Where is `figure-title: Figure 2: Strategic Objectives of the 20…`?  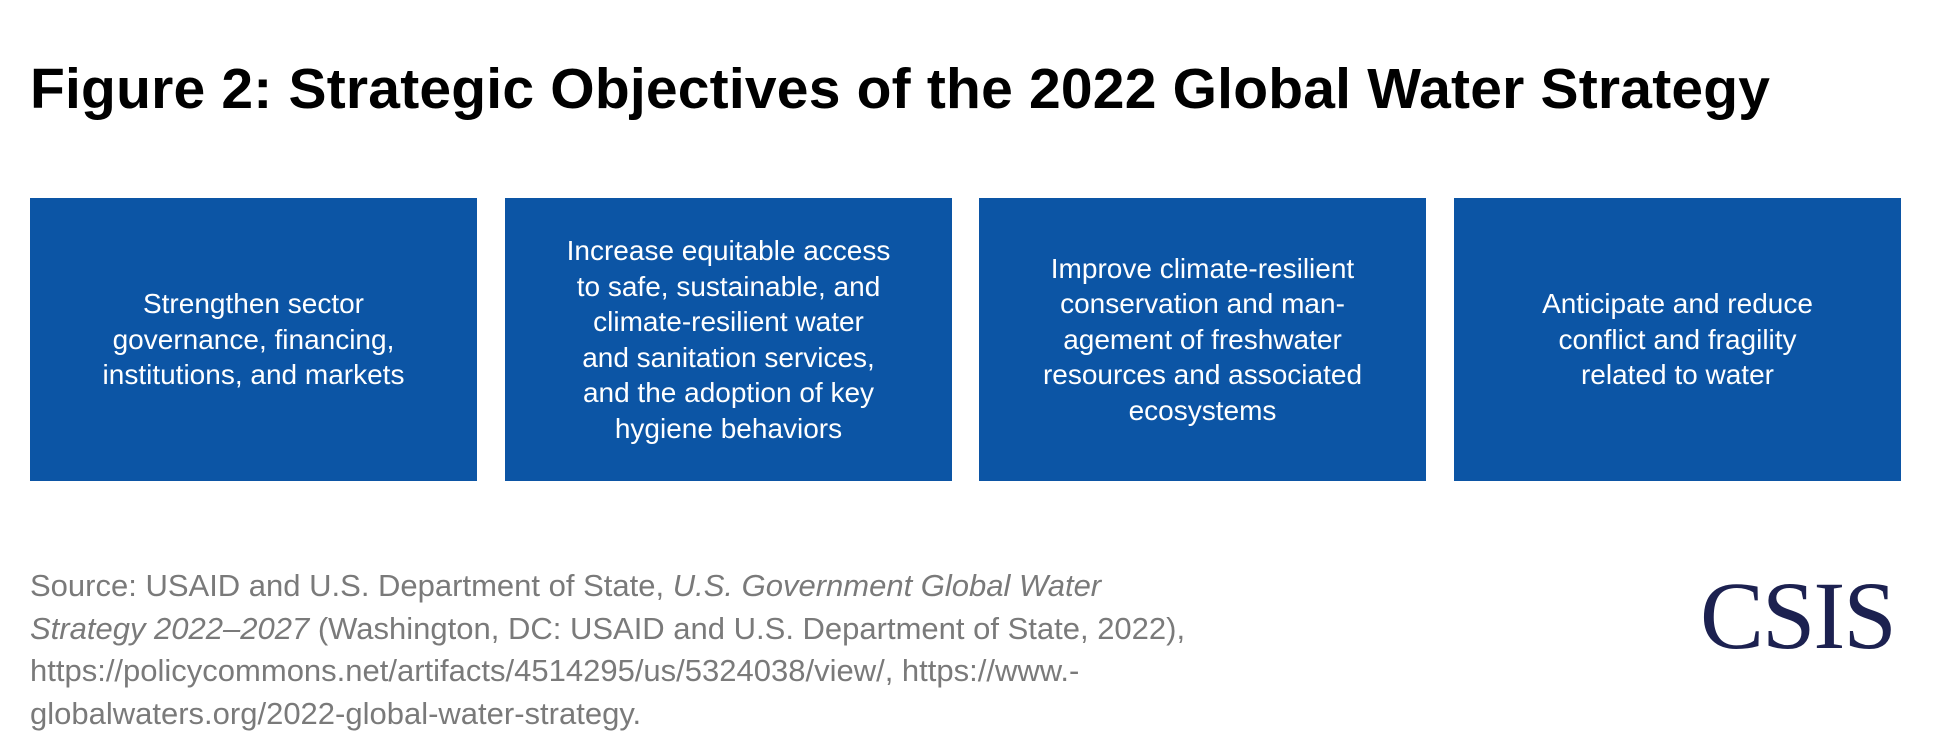
figure-title: Figure 2: Strategic Objectives of the 20… is located at coordinates (900, 89).